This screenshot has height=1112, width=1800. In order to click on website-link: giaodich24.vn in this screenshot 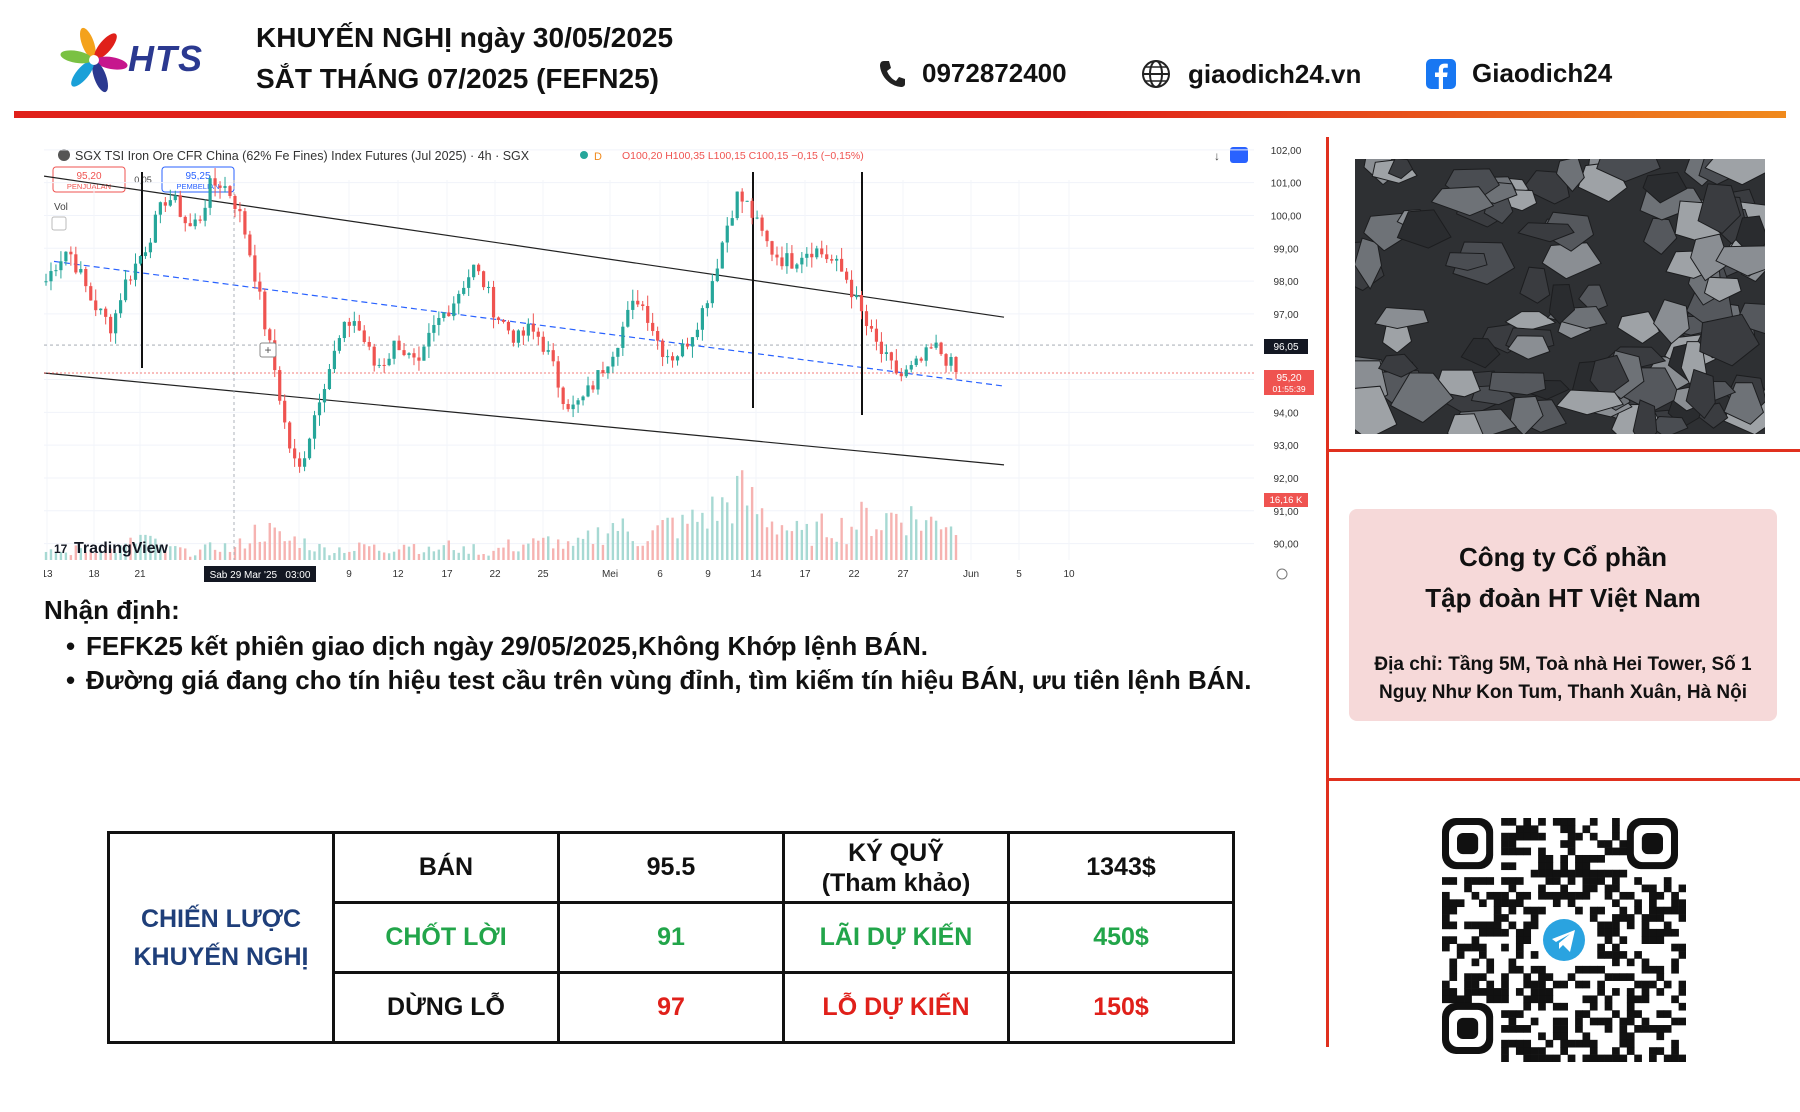, I will do `click(1250, 74)`.